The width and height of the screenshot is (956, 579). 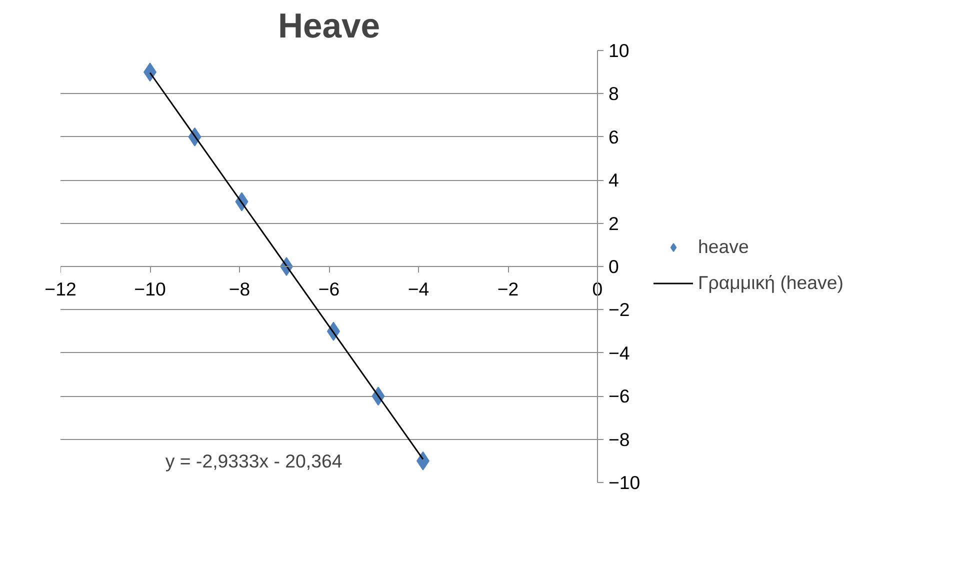 I want to click on y-tick-label: −6, so click(x=619, y=396).